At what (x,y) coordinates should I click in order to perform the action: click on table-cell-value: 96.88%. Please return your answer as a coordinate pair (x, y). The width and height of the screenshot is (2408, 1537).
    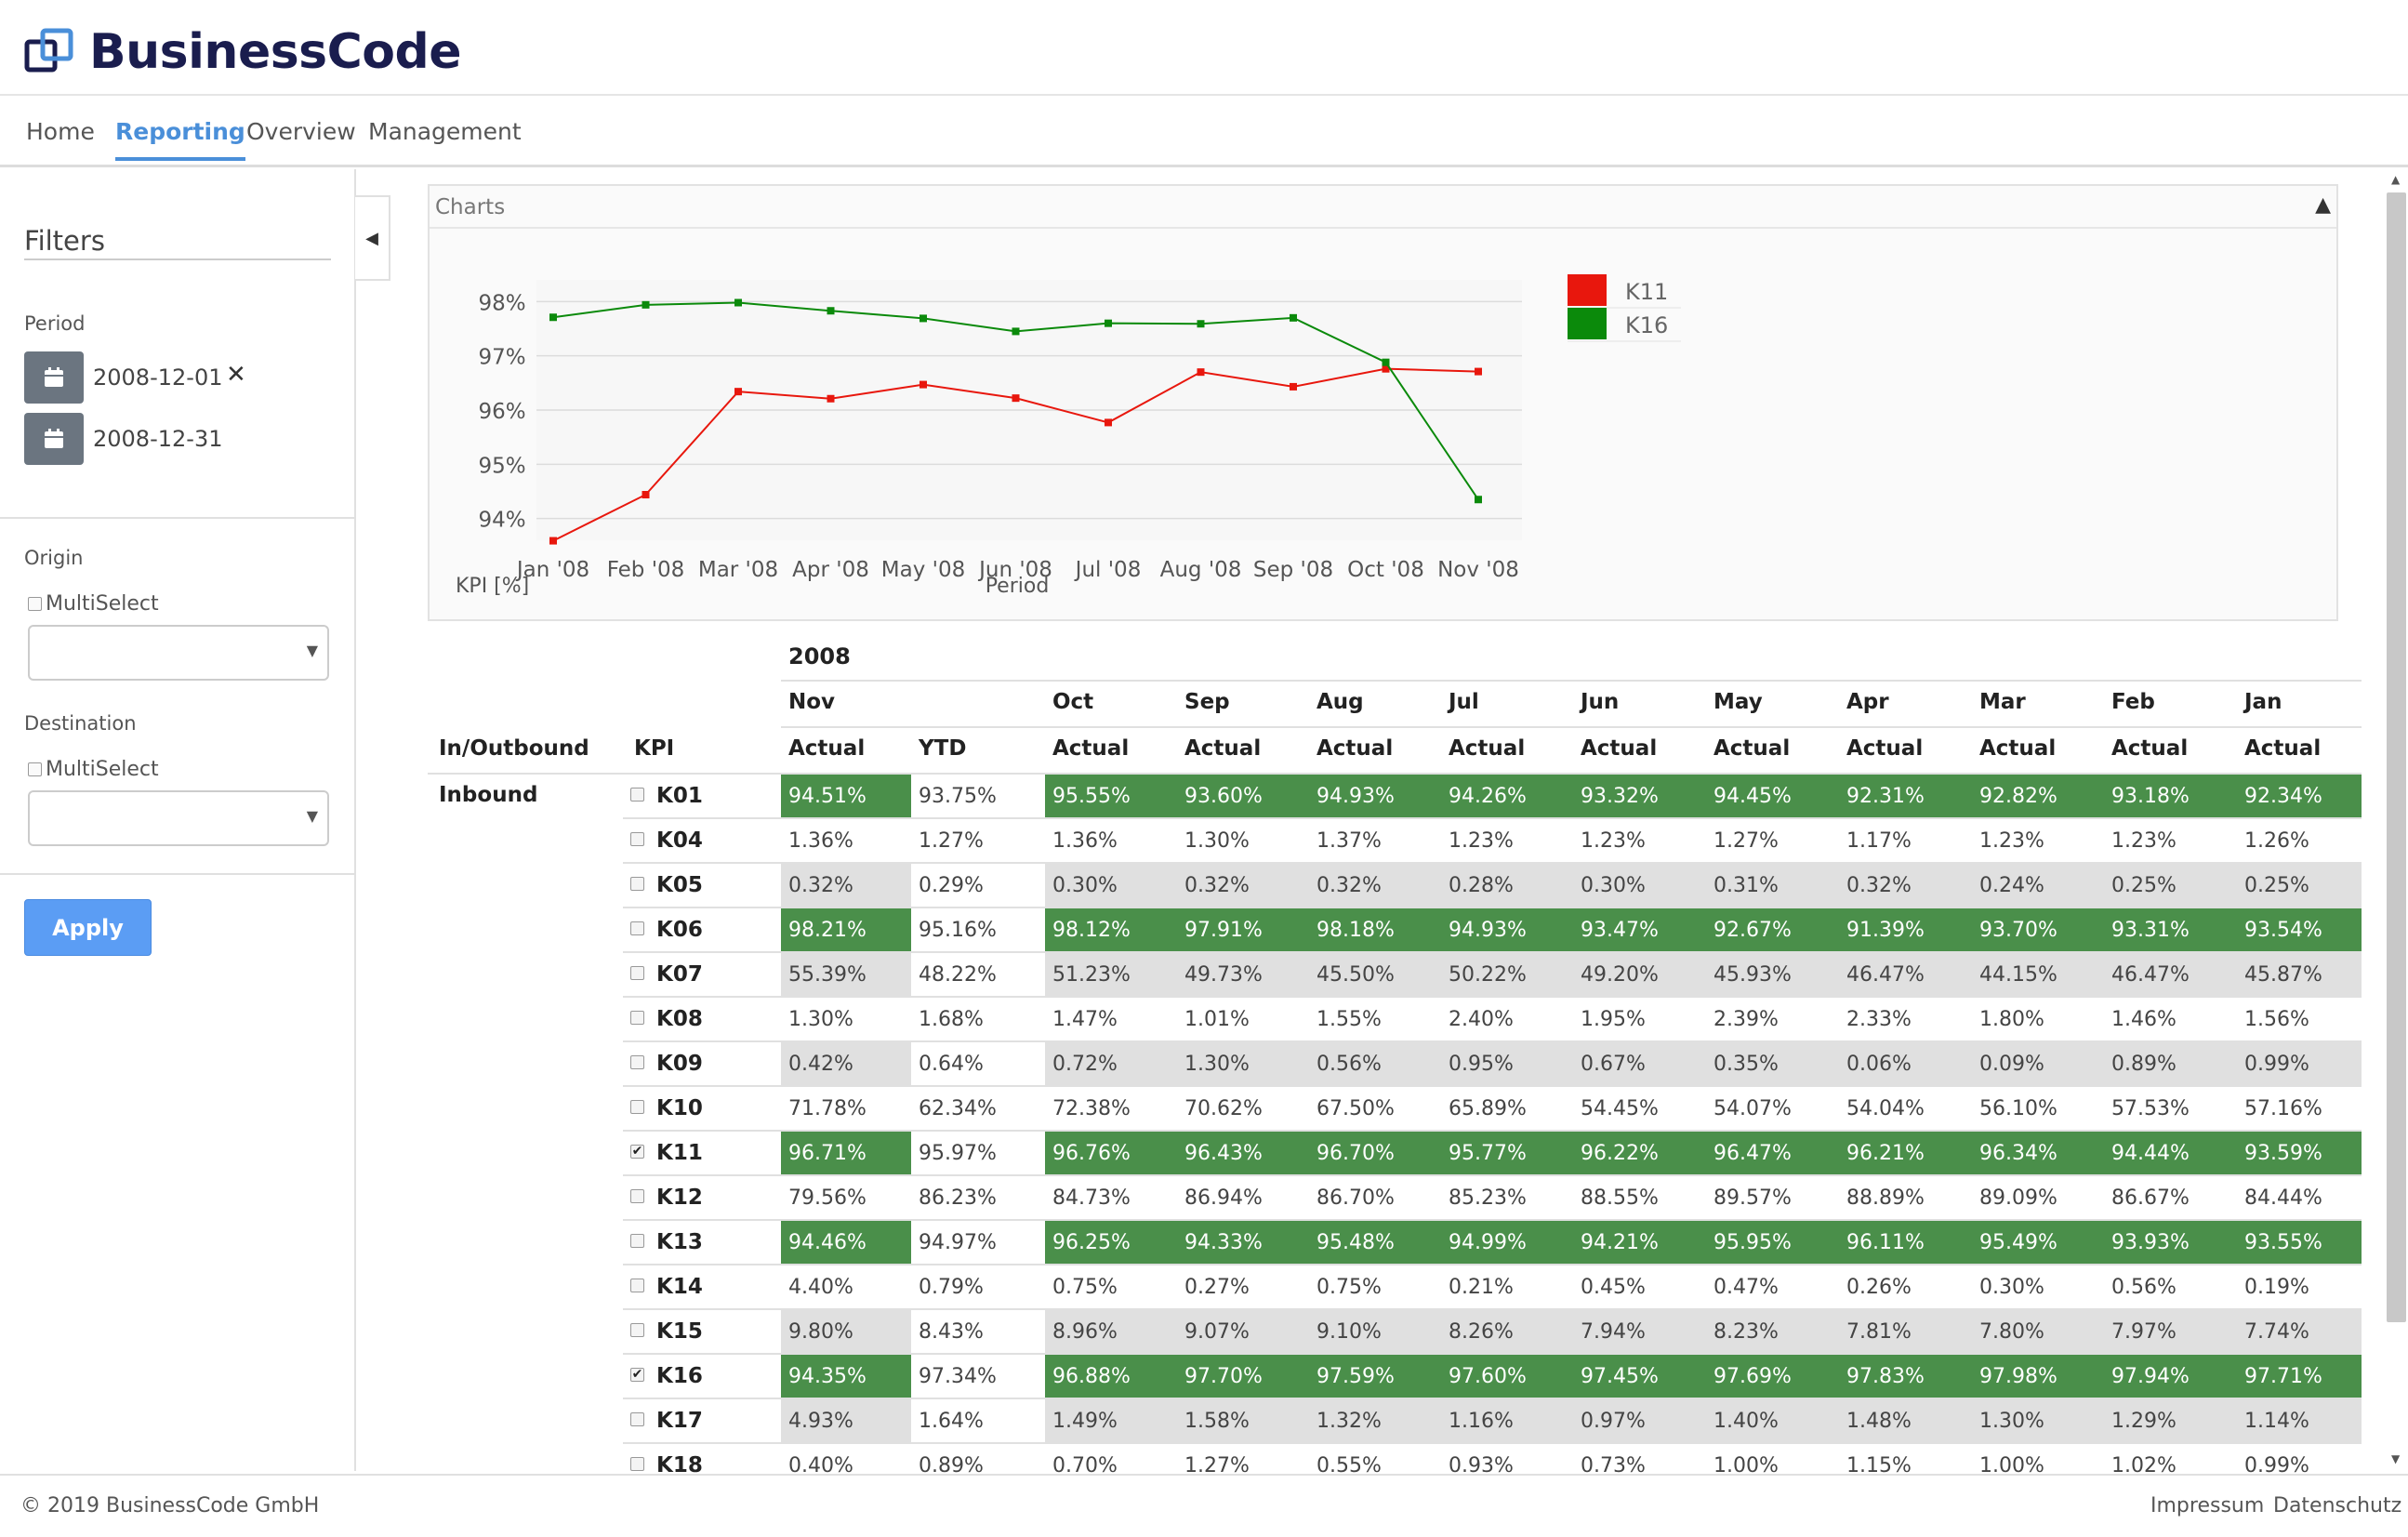
    Looking at the image, I should click on (1091, 1376).